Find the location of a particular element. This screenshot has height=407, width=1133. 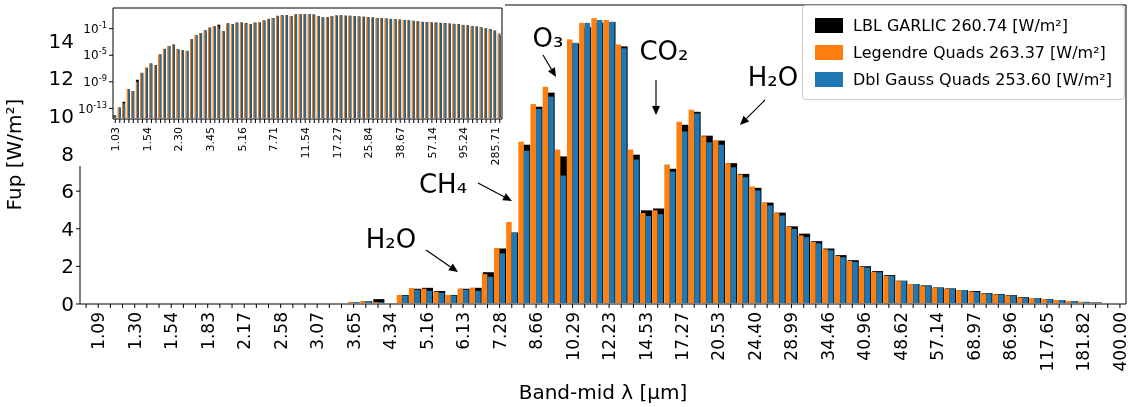

x-tick-label: 4.34 is located at coordinates (390, 331).